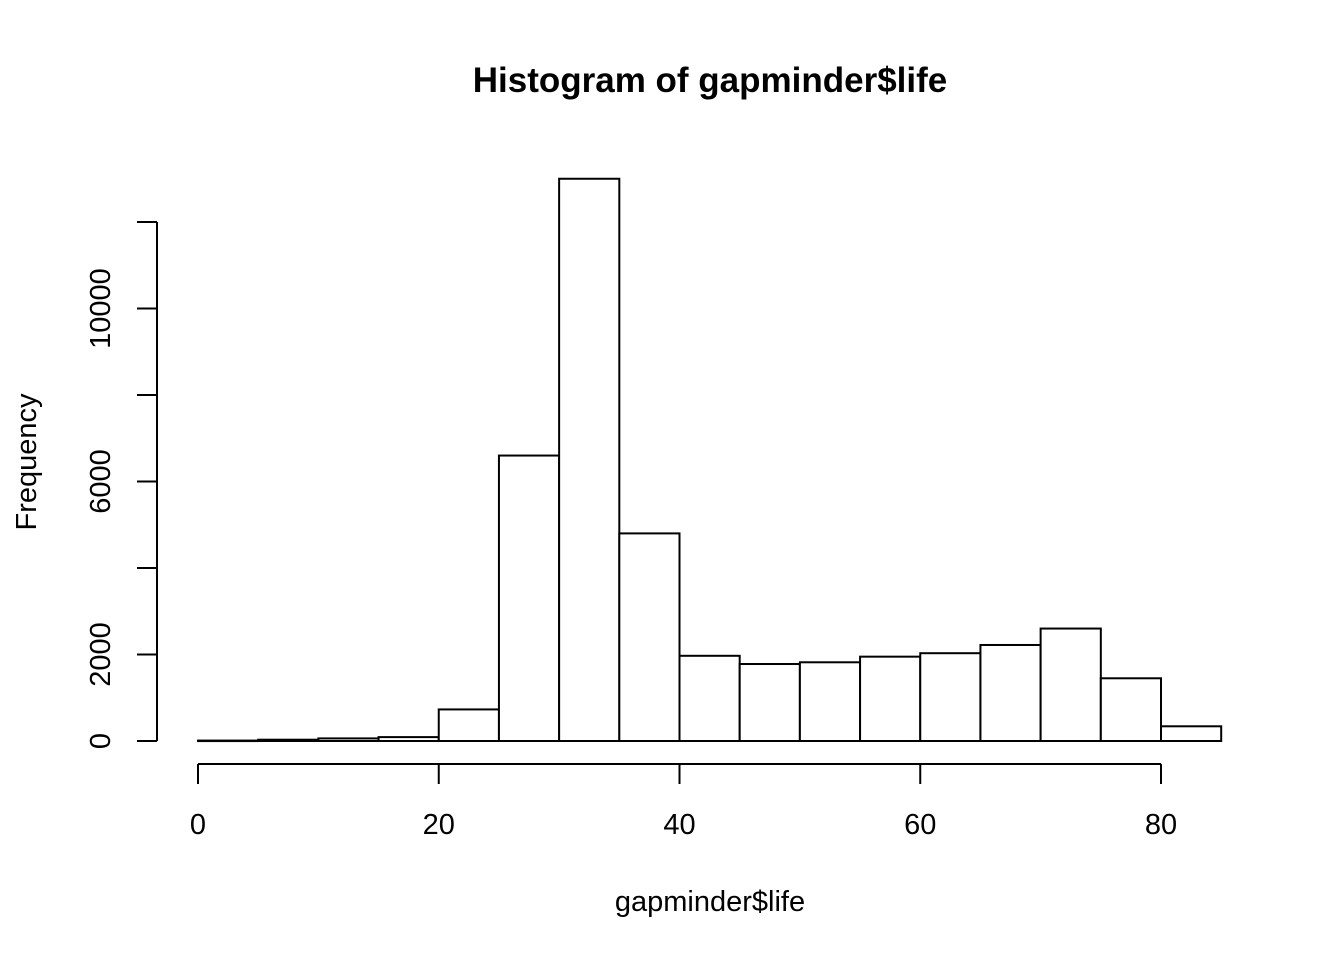 Image resolution: width=1344 pixels, height=960 pixels. What do you see at coordinates (683, 802) in the screenshot?
I see `x-axis: 0 20 40 60 80` at bounding box center [683, 802].